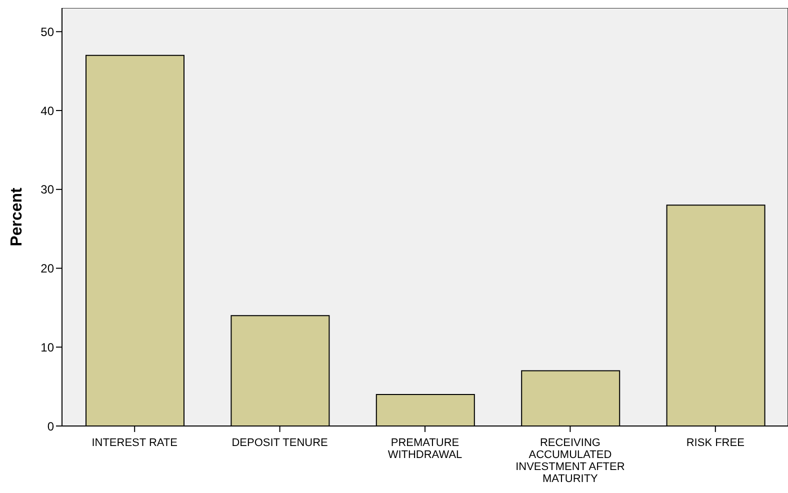  What do you see at coordinates (425, 449) in the screenshot?
I see `x-tick-label: PREMATURE WITHDRAWAL` at bounding box center [425, 449].